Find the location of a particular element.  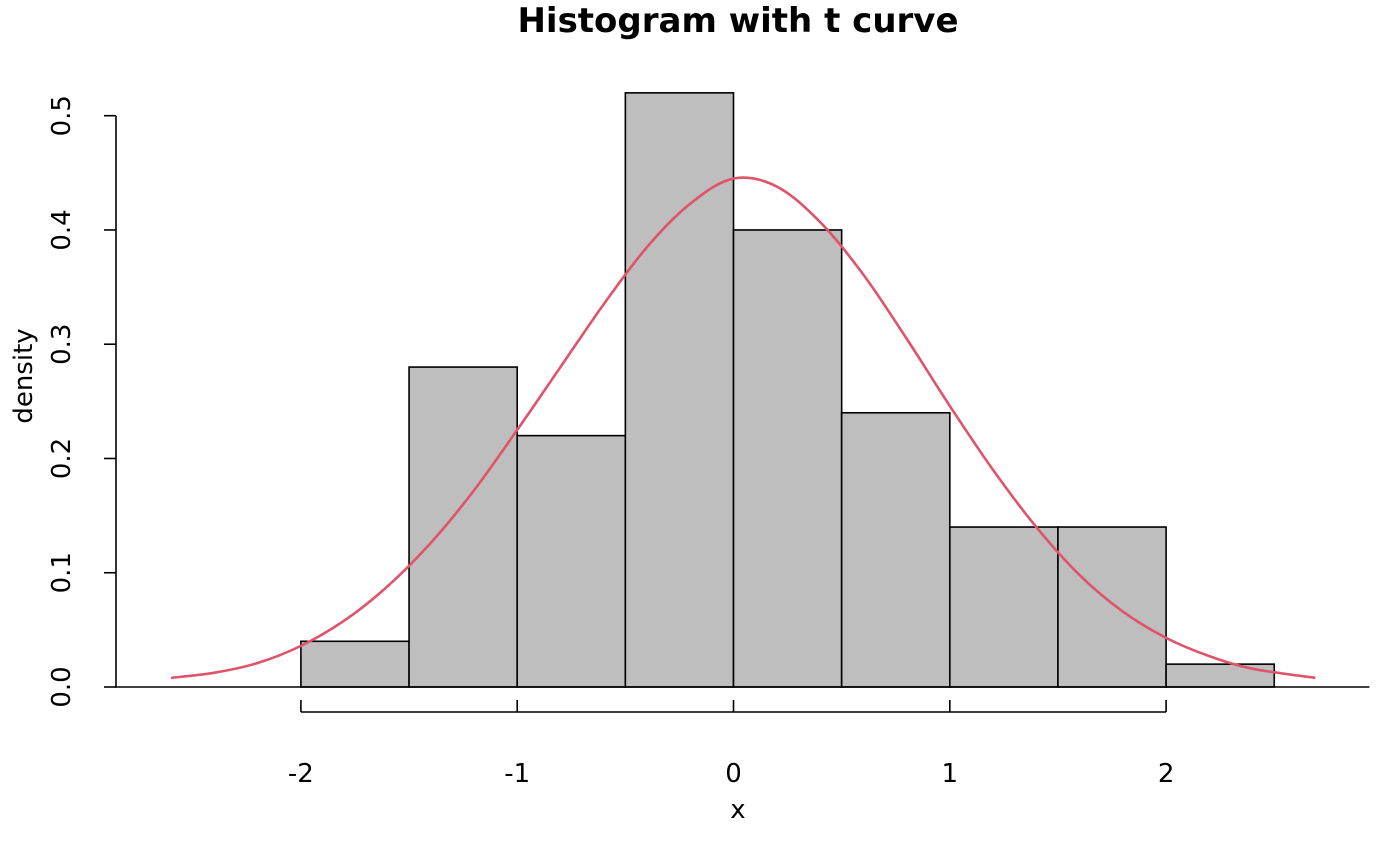

x-axis-label: x is located at coordinates (737, 810).